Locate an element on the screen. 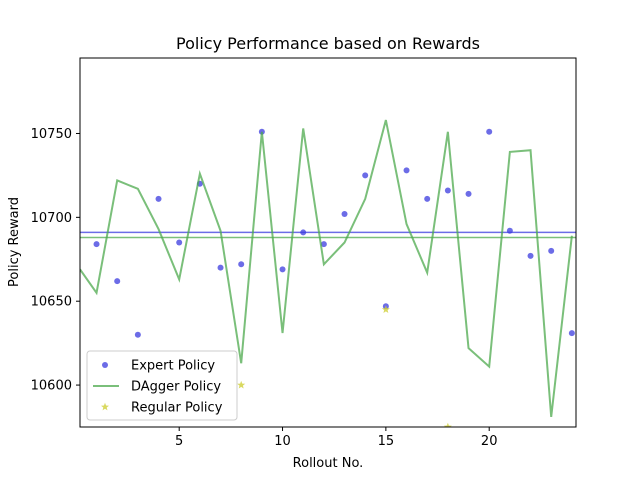 The width and height of the screenshot is (640, 480). legend-label: Regular Policy is located at coordinates (177, 408).